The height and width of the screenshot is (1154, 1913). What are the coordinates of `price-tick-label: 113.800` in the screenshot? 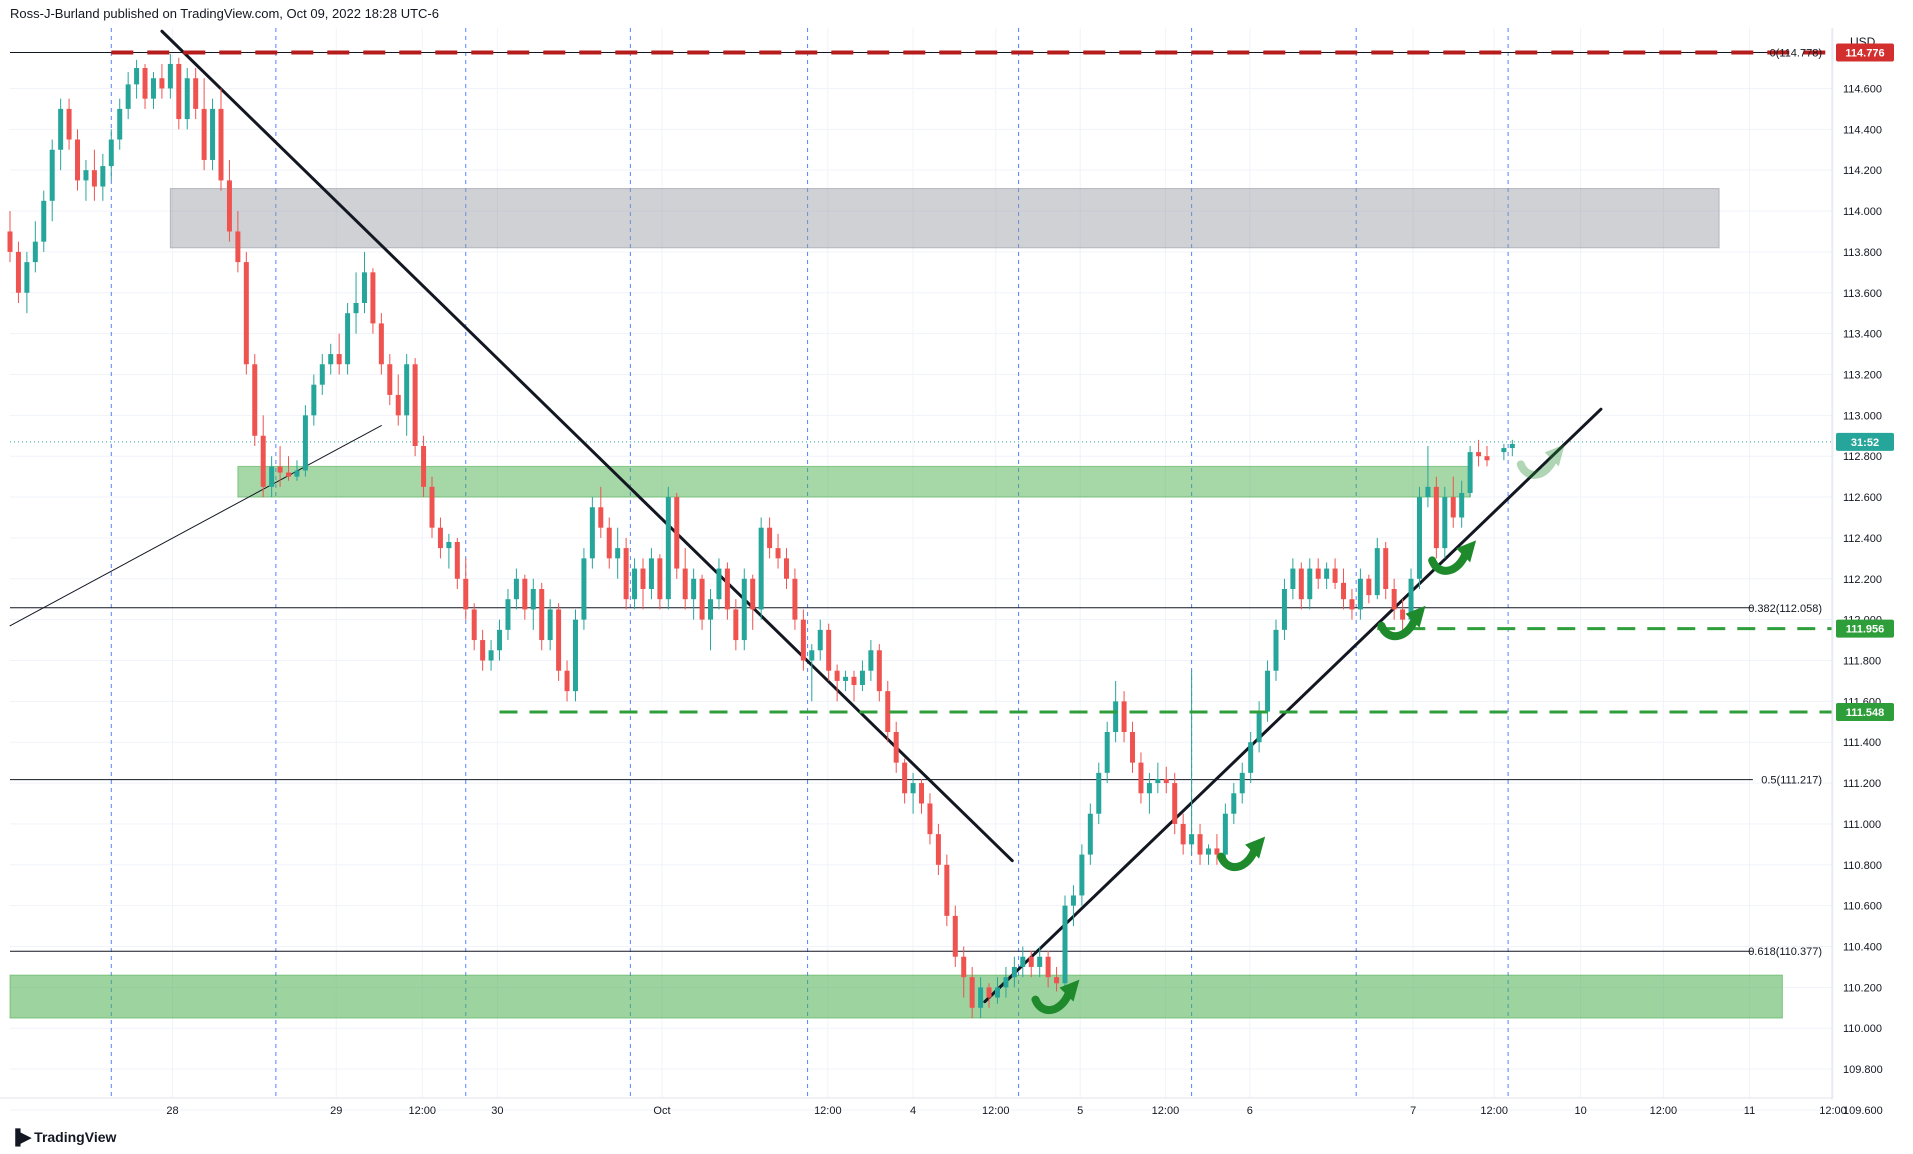 It's located at (1862, 253).